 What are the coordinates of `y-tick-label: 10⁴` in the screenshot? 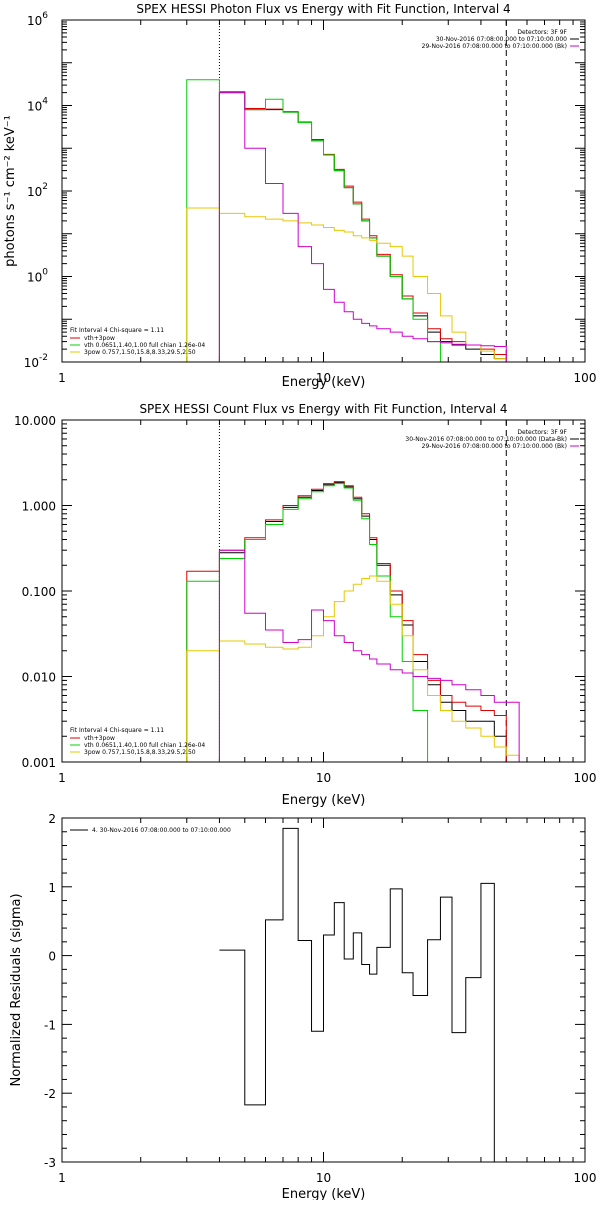 It's located at (37, 105).